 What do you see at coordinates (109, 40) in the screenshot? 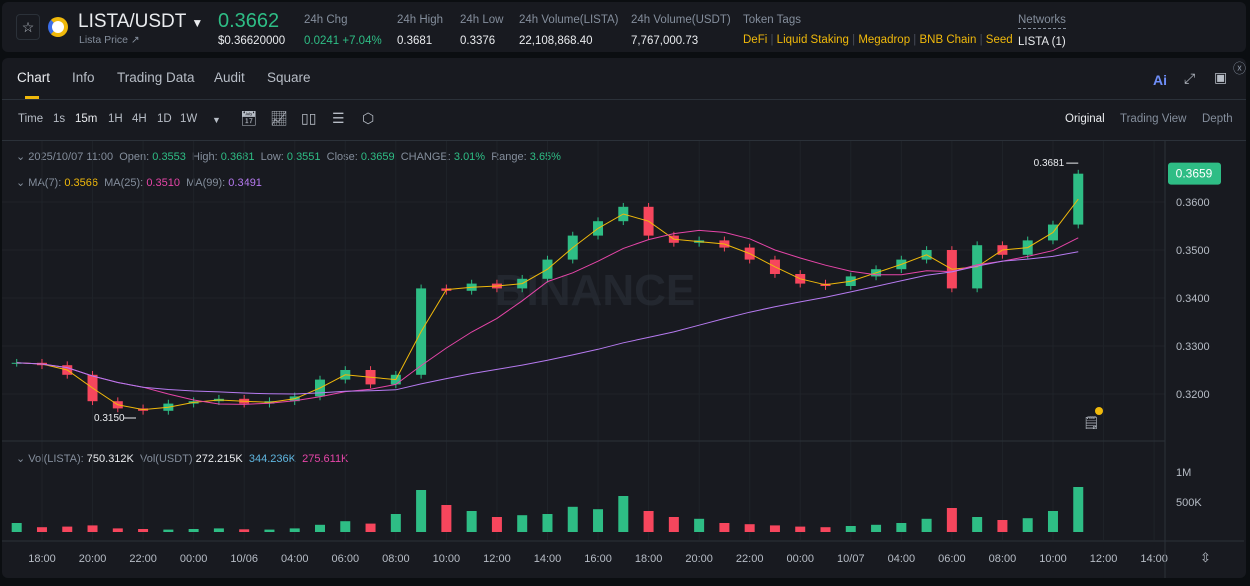
I see `lista-price-link: Lista Price ↗` at bounding box center [109, 40].